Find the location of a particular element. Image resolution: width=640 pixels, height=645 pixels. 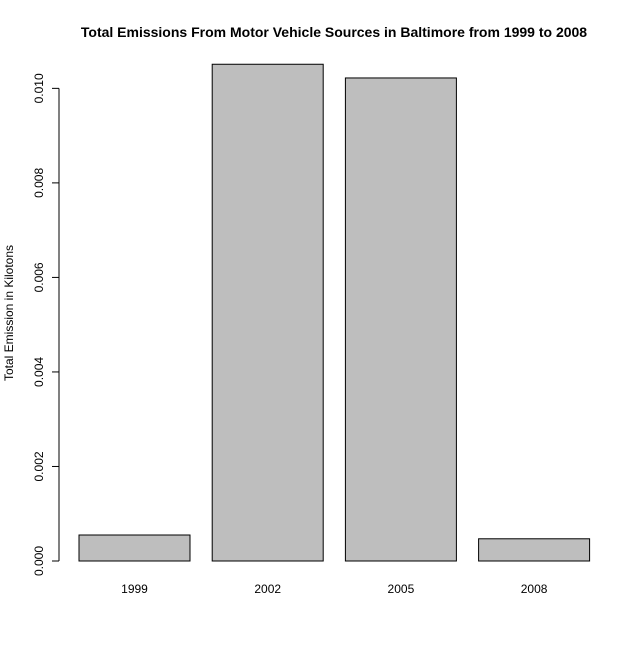

y-tick-label: 0.010 is located at coordinates (39, 88).